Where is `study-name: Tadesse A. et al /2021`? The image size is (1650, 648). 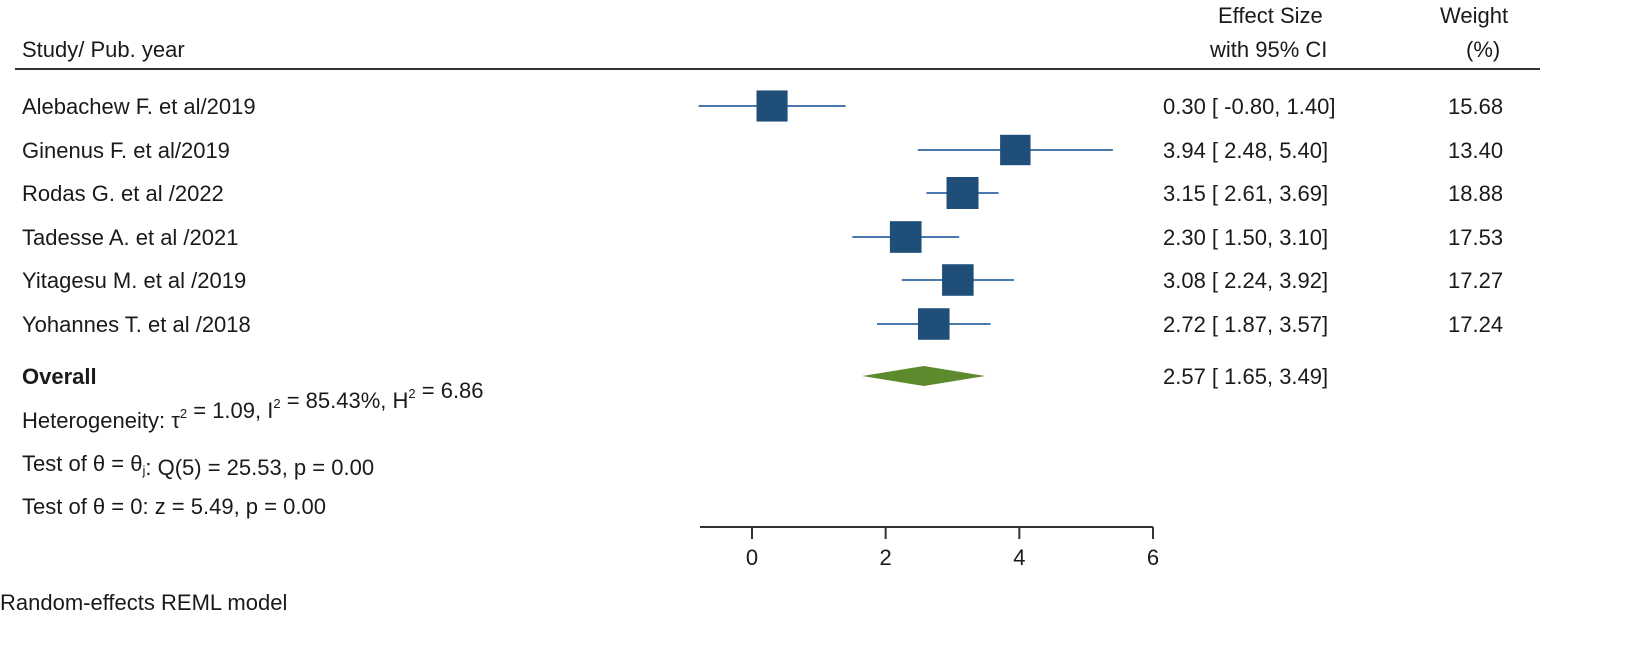
study-name: Tadesse A. et al /2021 is located at coordinates (130, 237).